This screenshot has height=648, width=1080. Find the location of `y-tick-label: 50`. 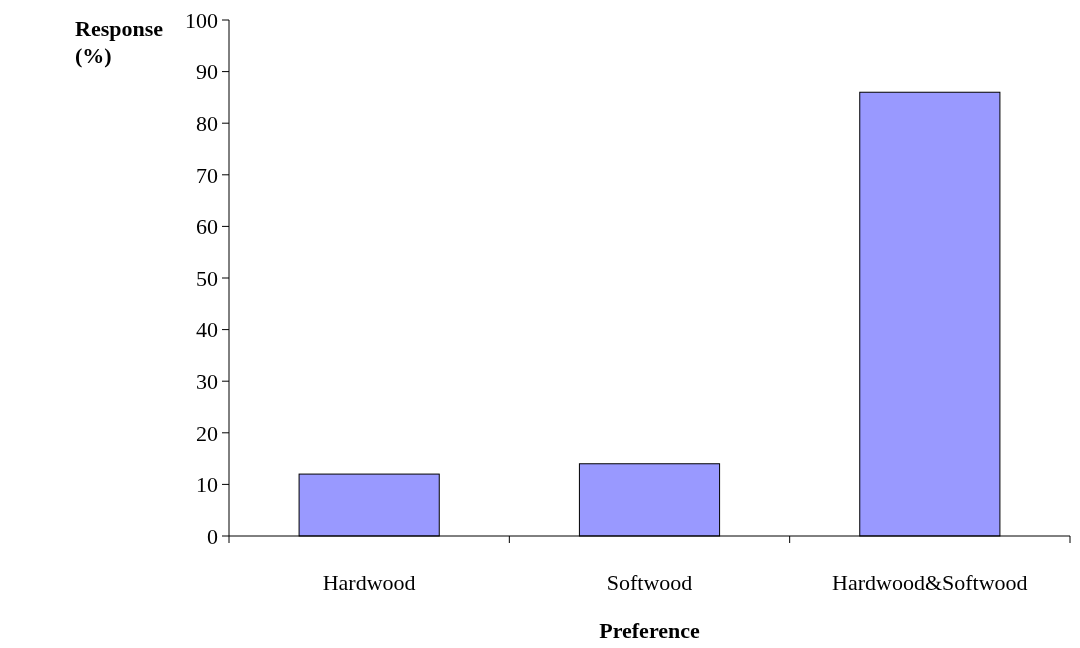

y-tick-label: 50 is located at coordinates (207, 278).